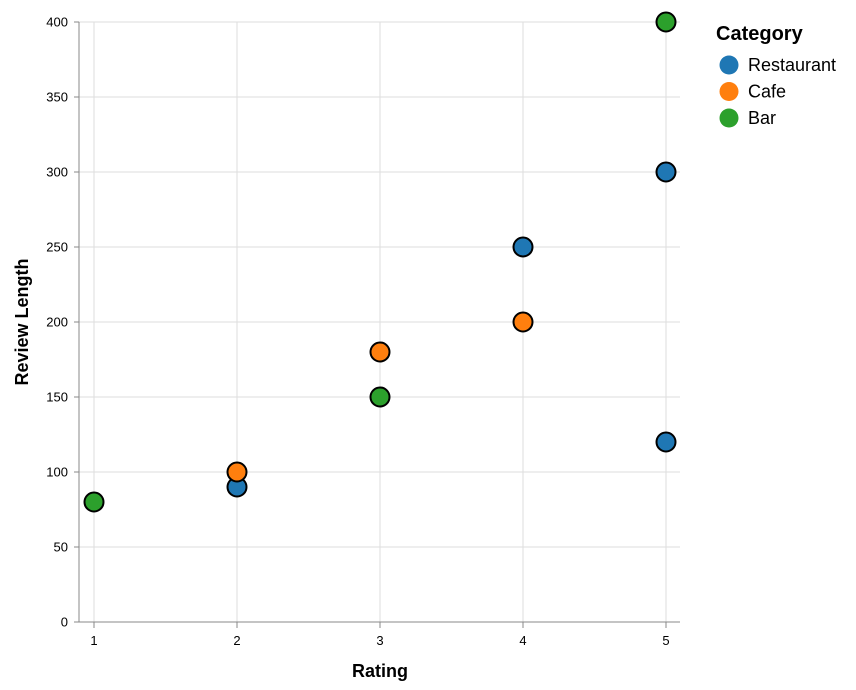 The width and height of the screenshot is (856, 690). I want to click on legend: Category Restaurant Cafe Bar, so click(776, 75).